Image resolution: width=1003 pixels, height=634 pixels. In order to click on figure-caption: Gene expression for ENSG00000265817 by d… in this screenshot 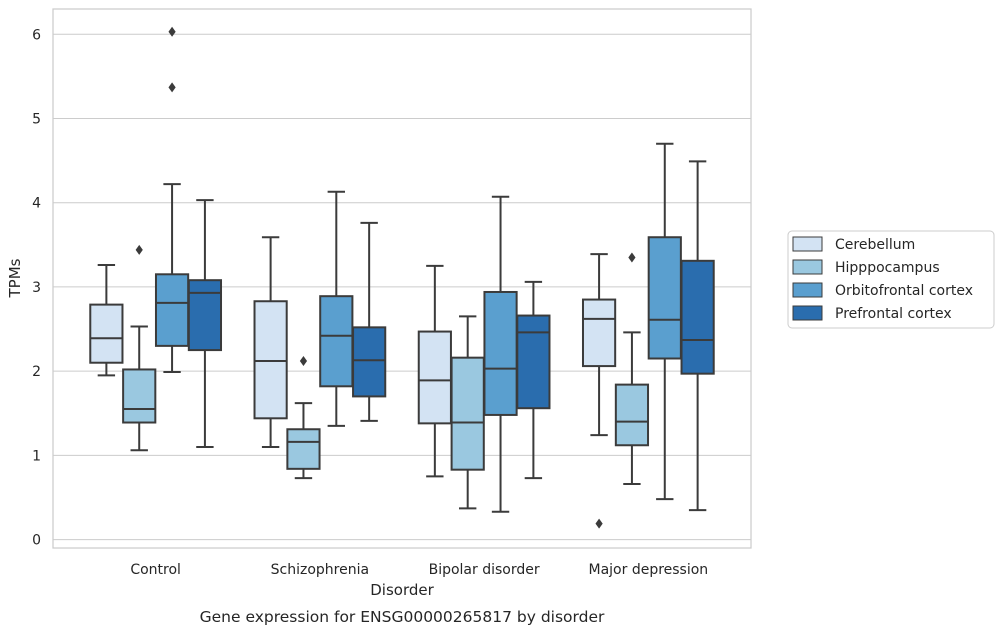, I will do `click(402, 617)`.